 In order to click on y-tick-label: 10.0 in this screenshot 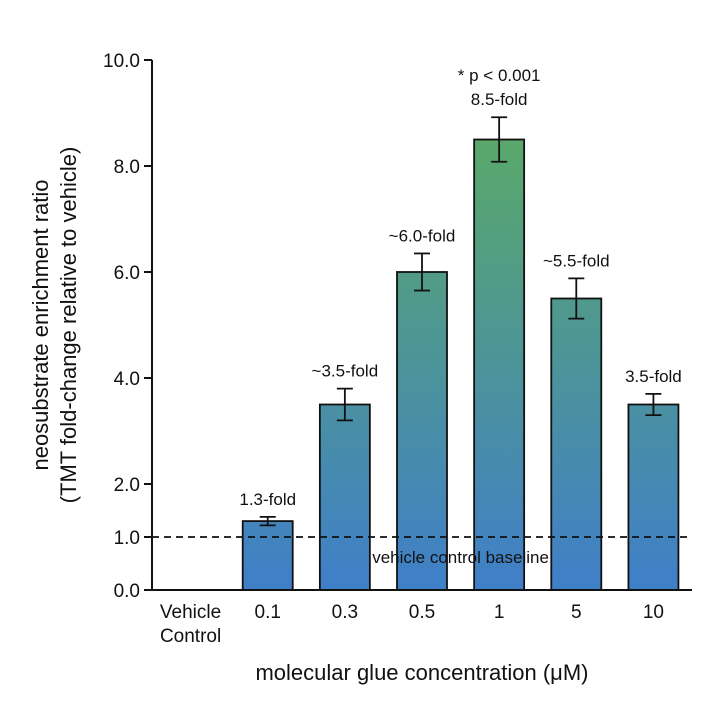, I will do `click(121, 61)`.